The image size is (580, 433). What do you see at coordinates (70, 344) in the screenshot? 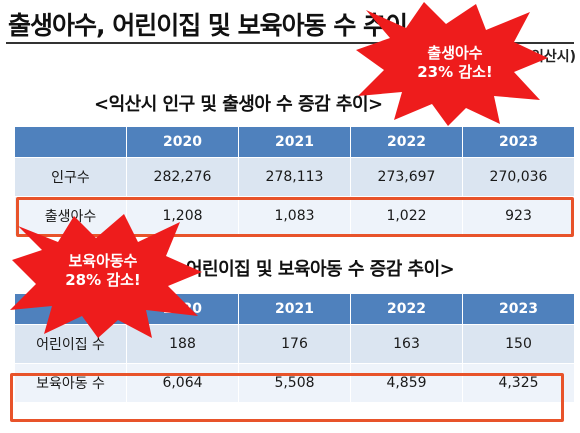
I see `row-label: 어린이집 수` at bounding box center [70, 344].